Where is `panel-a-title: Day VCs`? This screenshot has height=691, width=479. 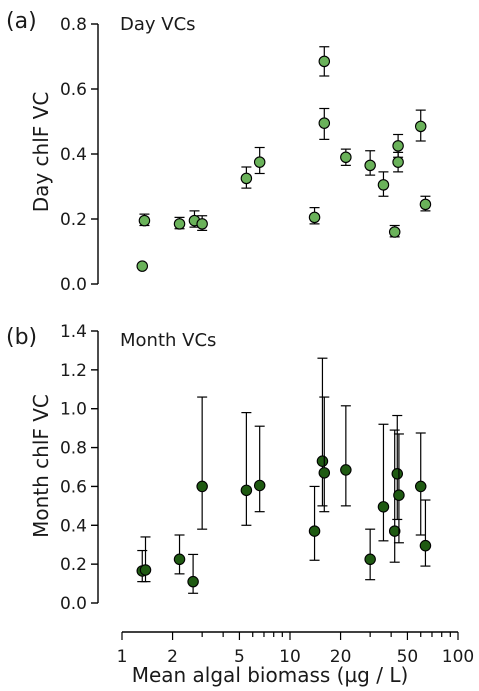 panel-a-title: Day VCs is located at coordinates (158, 24).